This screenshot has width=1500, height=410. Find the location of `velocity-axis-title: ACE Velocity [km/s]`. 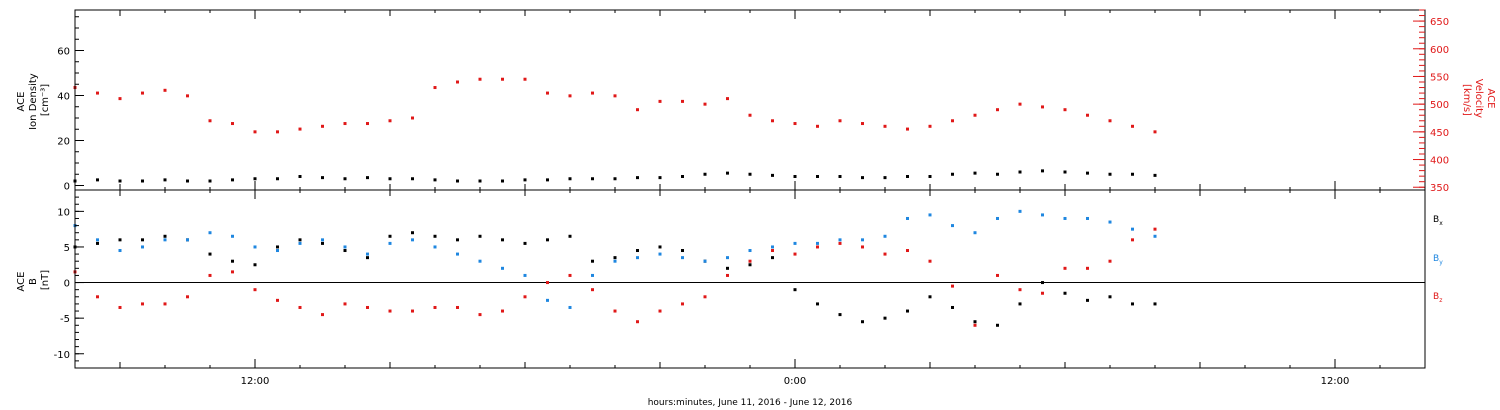

velocity-axis-title: ACE Velocity [km/s] is located at coordinates (1478, 100).